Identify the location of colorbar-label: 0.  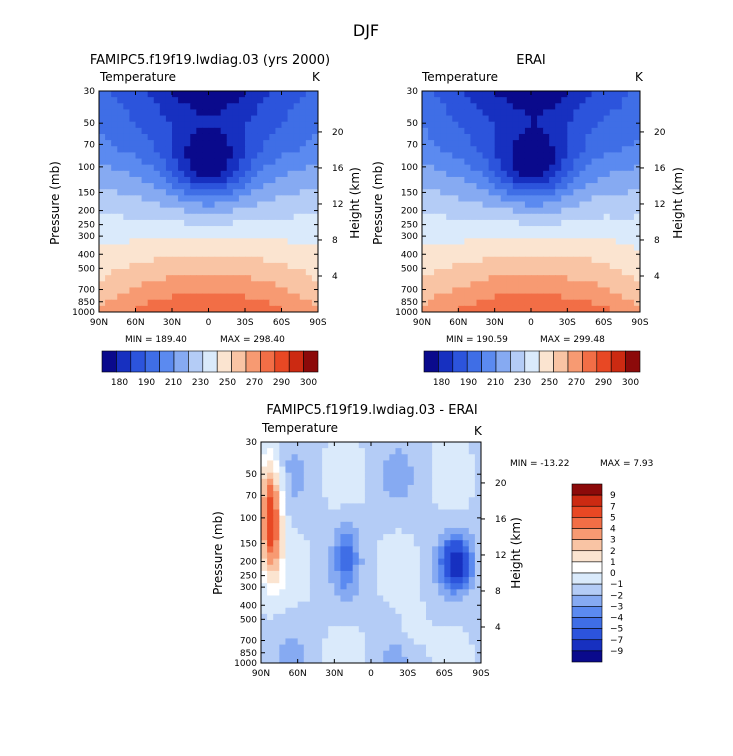
(613, 574).